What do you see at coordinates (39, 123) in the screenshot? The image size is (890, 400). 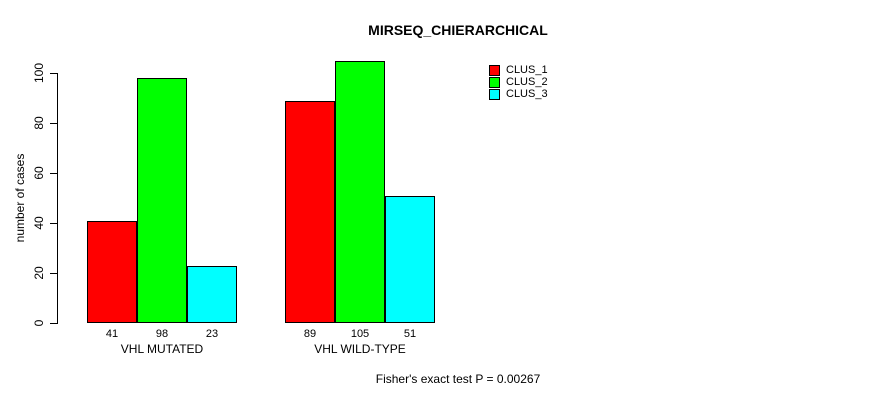 I see `y-tick-label: 80` at bounding box center [39, 123].